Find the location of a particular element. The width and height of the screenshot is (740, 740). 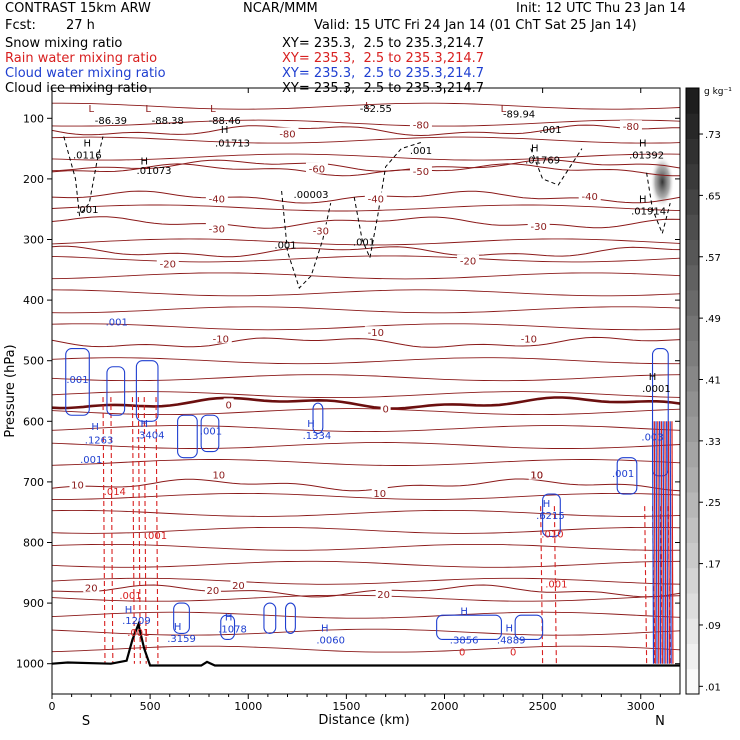

colorbar-frame is located at coordinates (692, 391).